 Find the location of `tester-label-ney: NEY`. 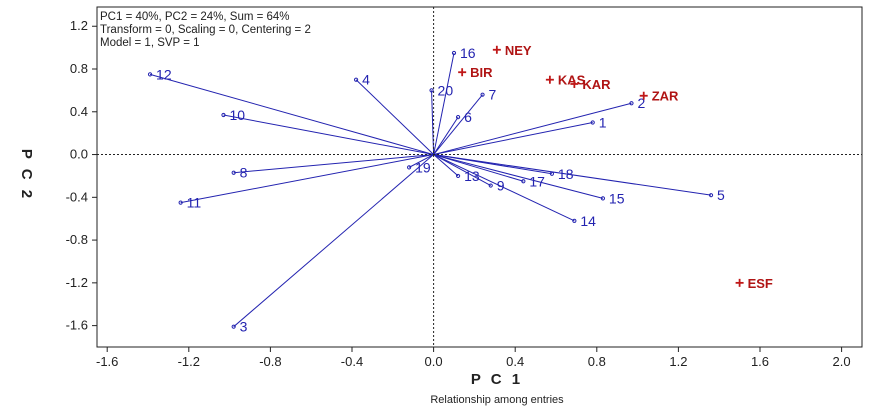

tester-label-ney: NEY is located at coordinates (518, 50).